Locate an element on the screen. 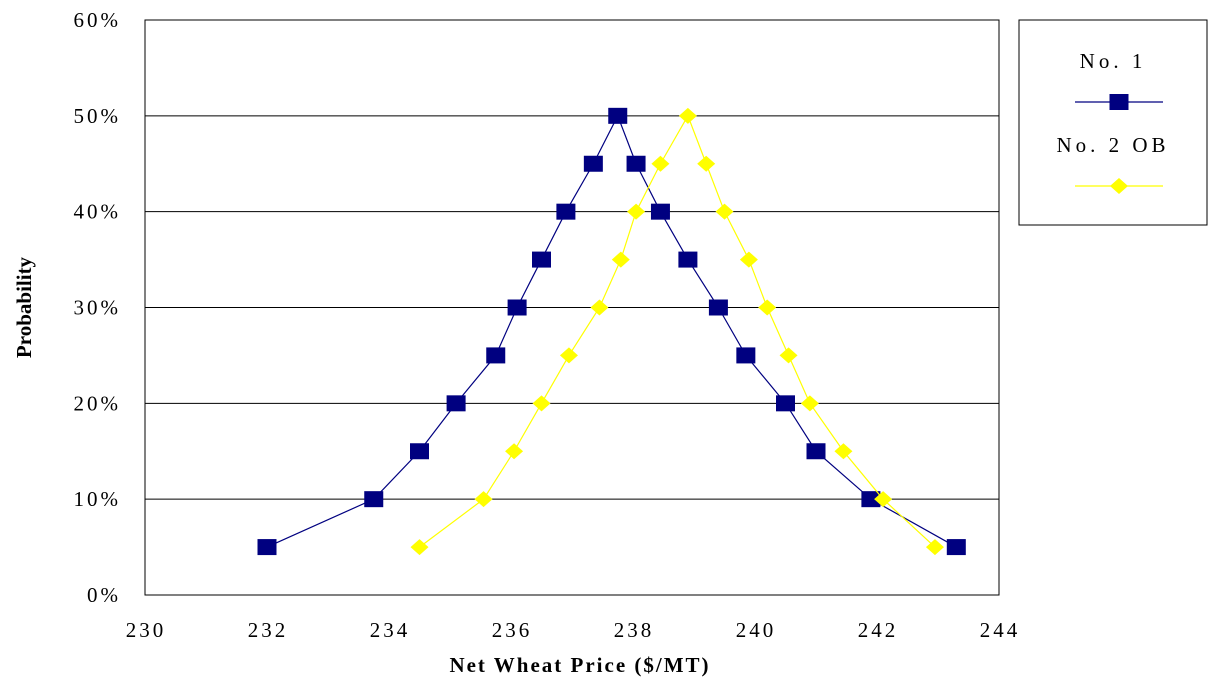  legend-label-no-2-ob: No. 2 OB is located at coordinates (1112, 145).